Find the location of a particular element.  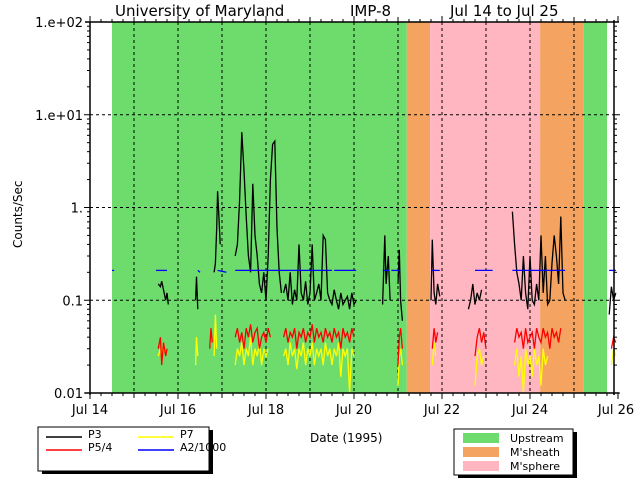

legend-region-label: M'sphere is located at coordinates (535, 466).